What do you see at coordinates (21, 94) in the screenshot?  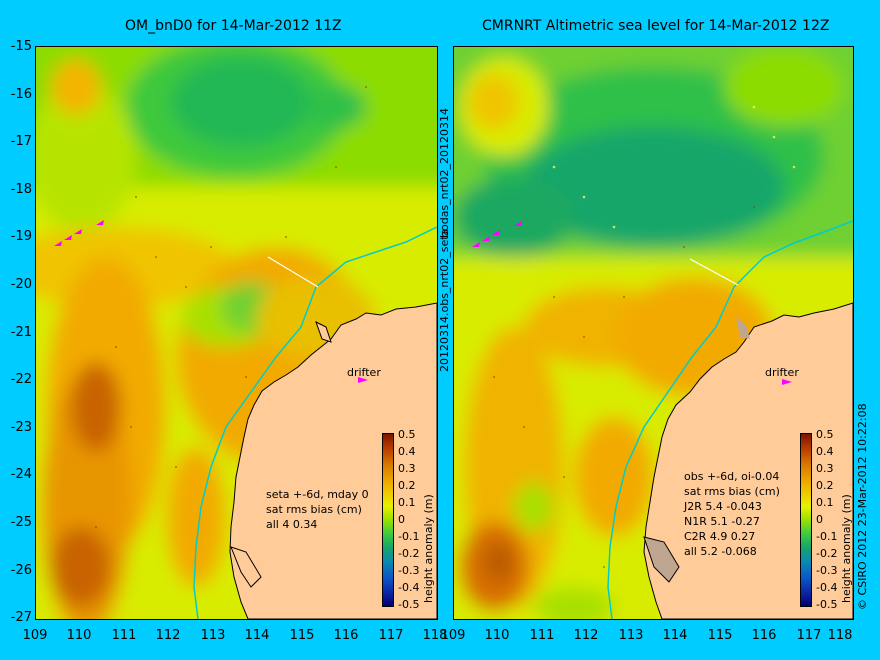 I see `y-tick: -16` at bounding box center [21, 94].